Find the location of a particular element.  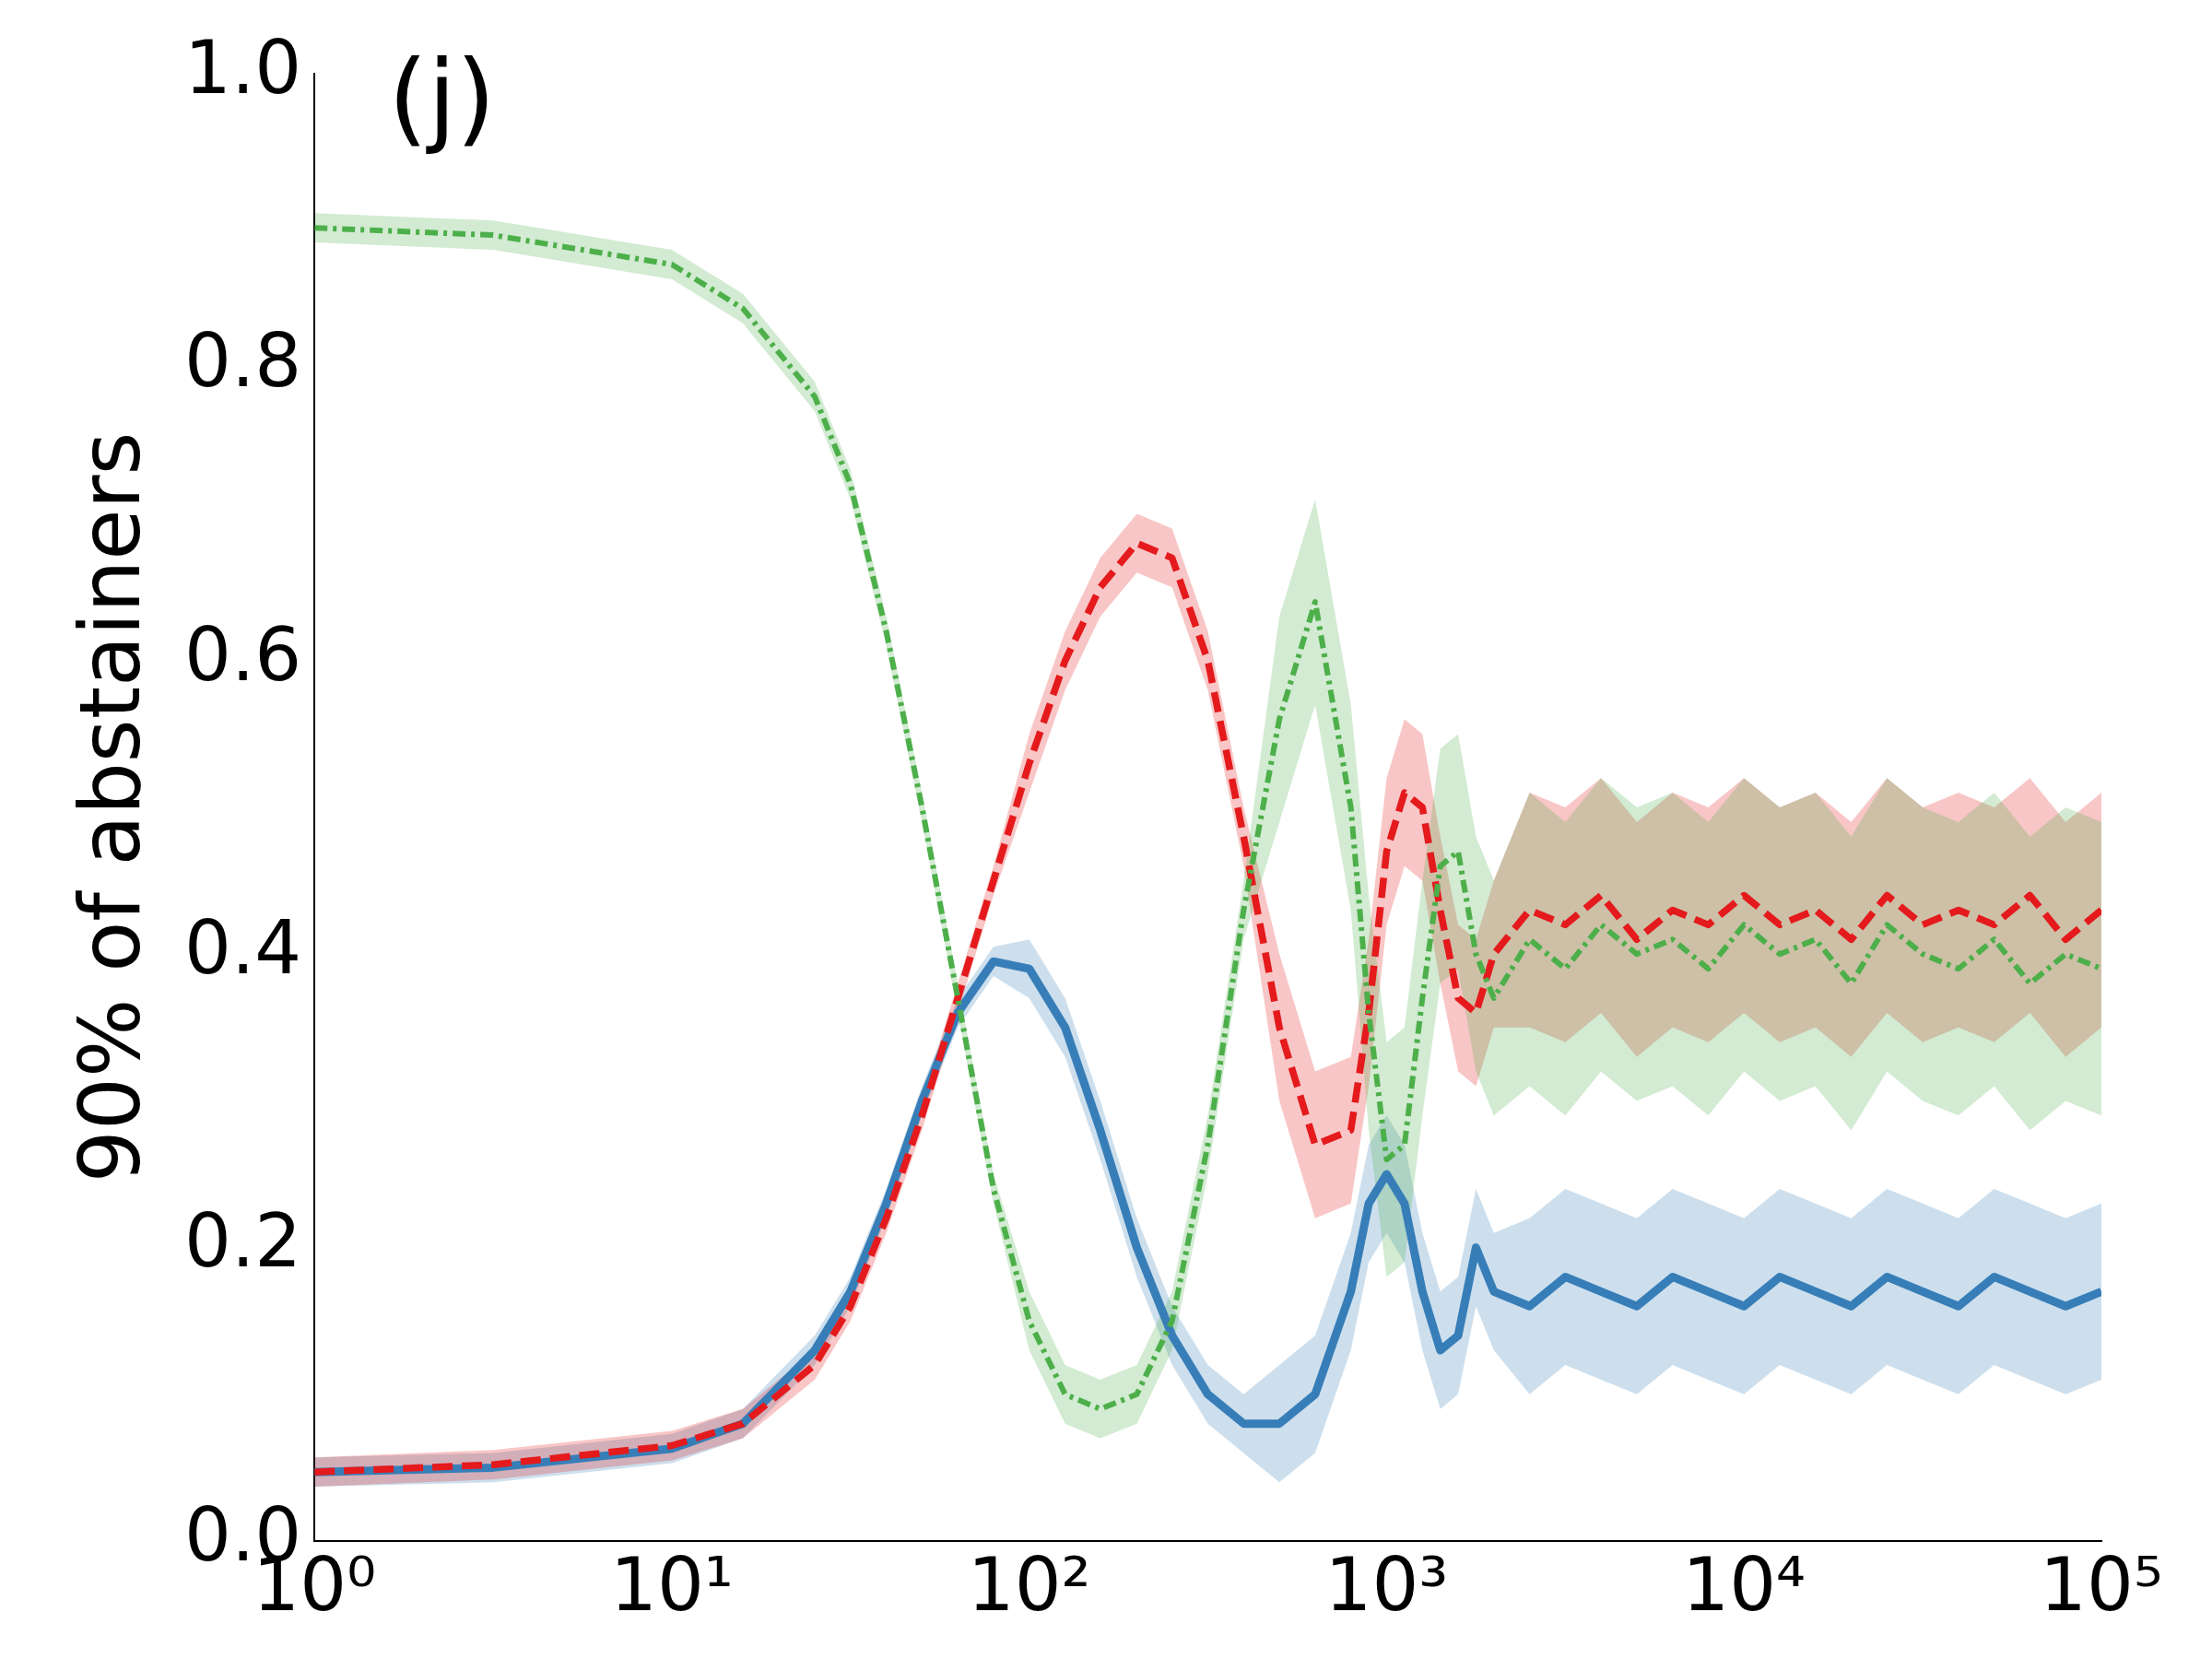

annotation: (j) is located at coordinates (442, 97).